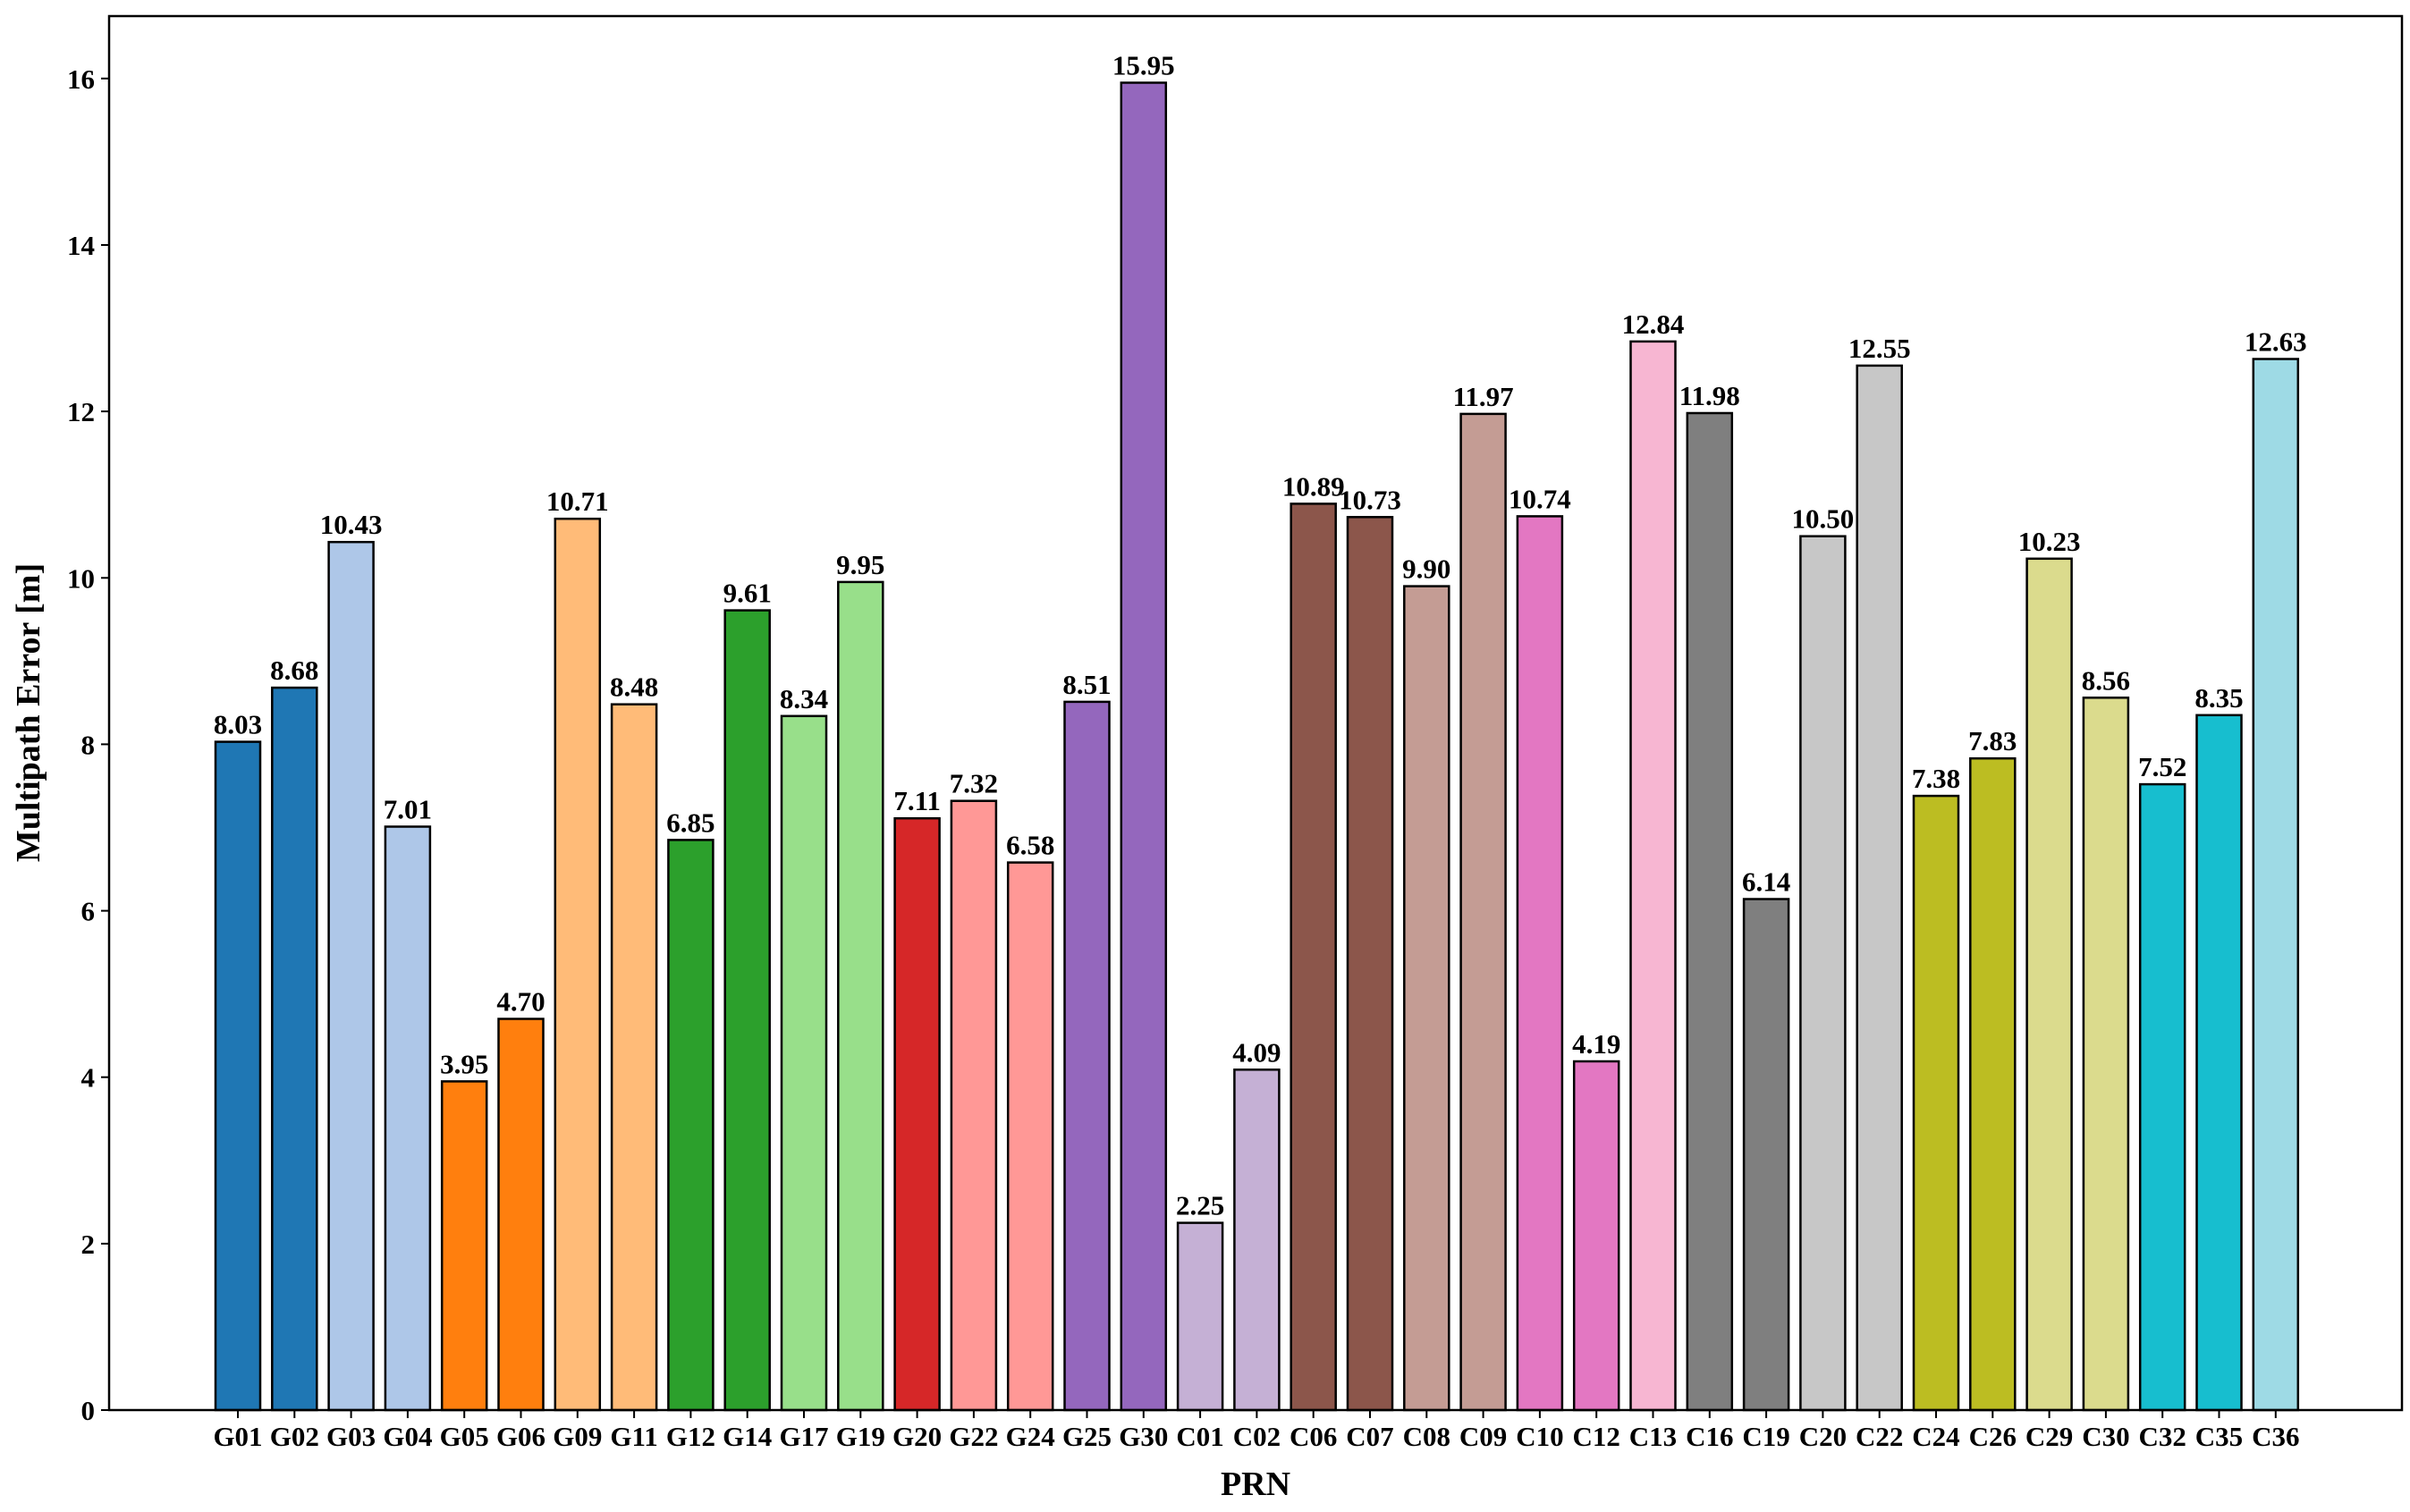 The image size is (2410, 1512). Describe the element at coordinates (917, 801) in the screenshot. I see `bar-value-label-G20: 7.11` at that location.